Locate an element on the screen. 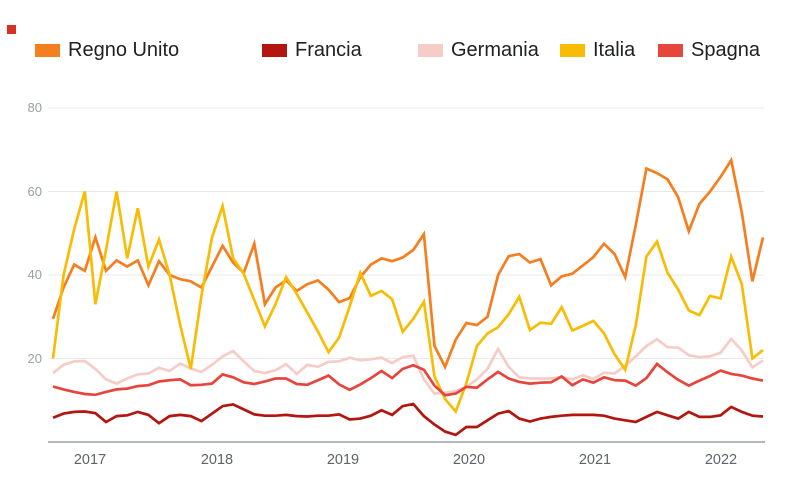 The height and width of the screenshot is (499, 794). legend-swatch-spagna is located at coordinates (670, 50).